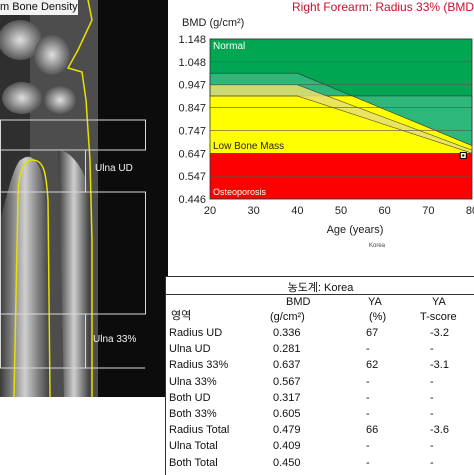  Describe the element at coordinates (438, 317) in the screenshot. I see `header-t-score: T-score` at that location.